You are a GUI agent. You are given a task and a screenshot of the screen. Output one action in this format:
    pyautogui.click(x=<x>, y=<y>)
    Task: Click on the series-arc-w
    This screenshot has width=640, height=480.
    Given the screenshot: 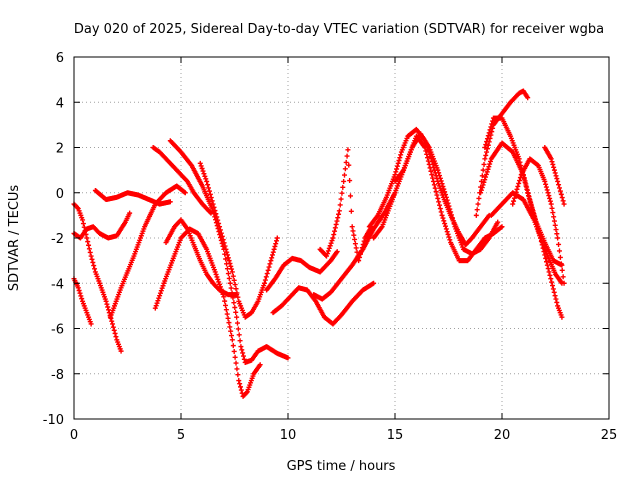 What is the action you would take?
    pyautogui.click(x=526, y=238)
    